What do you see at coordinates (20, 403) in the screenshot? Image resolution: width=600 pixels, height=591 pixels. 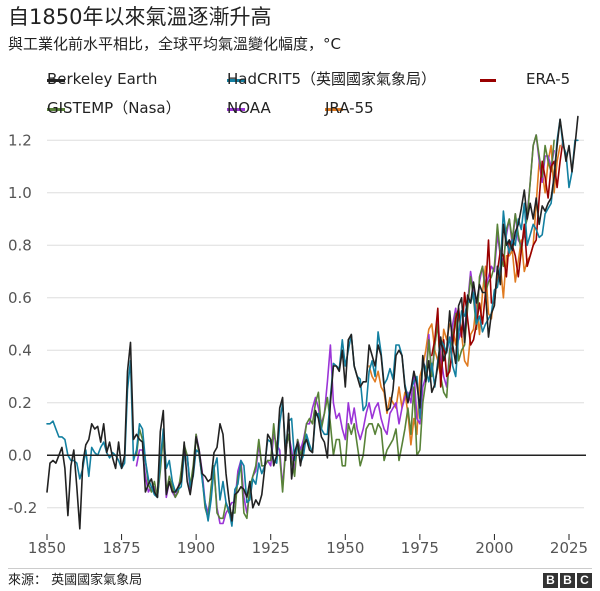 I see `y-tick-label: 0.2` at bounding box center [20, 403].